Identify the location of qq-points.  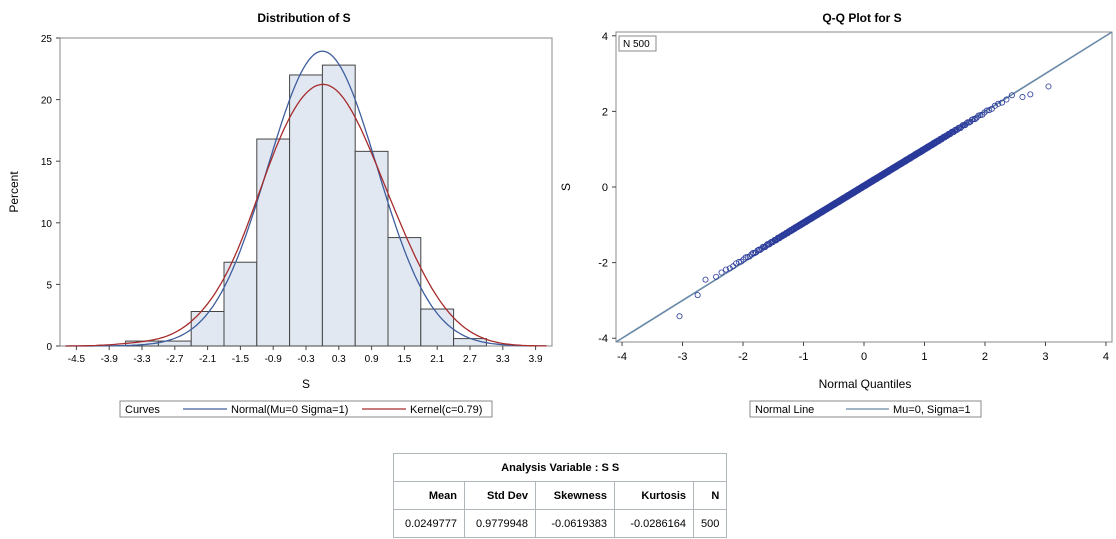
(864, 201).